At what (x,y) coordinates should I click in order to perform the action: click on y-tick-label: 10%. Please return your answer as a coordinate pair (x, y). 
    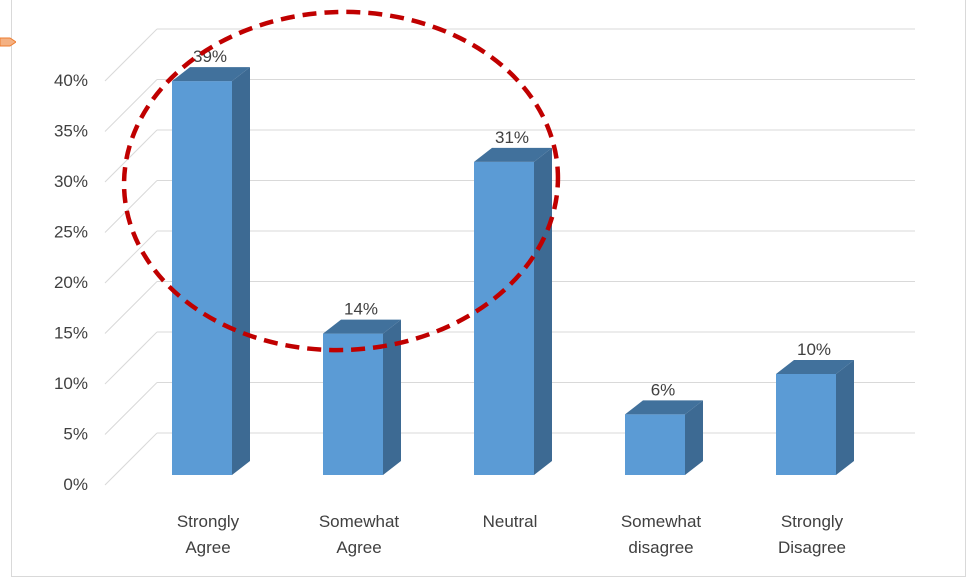
    Looking at the image, I should click on (71, 383).